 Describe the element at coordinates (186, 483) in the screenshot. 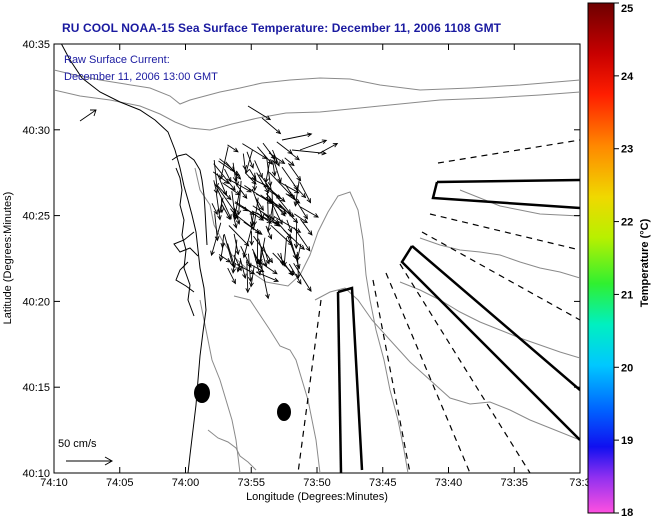

I see `x-tick-label: 74:00` at that location.